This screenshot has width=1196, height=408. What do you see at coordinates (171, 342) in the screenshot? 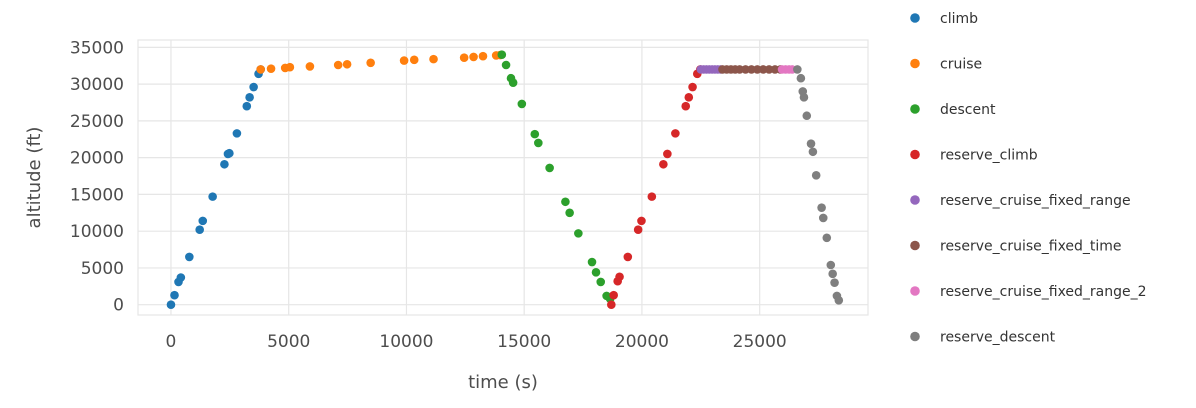
I see `x-tick-label: 0` at bounding box center [171, 342].